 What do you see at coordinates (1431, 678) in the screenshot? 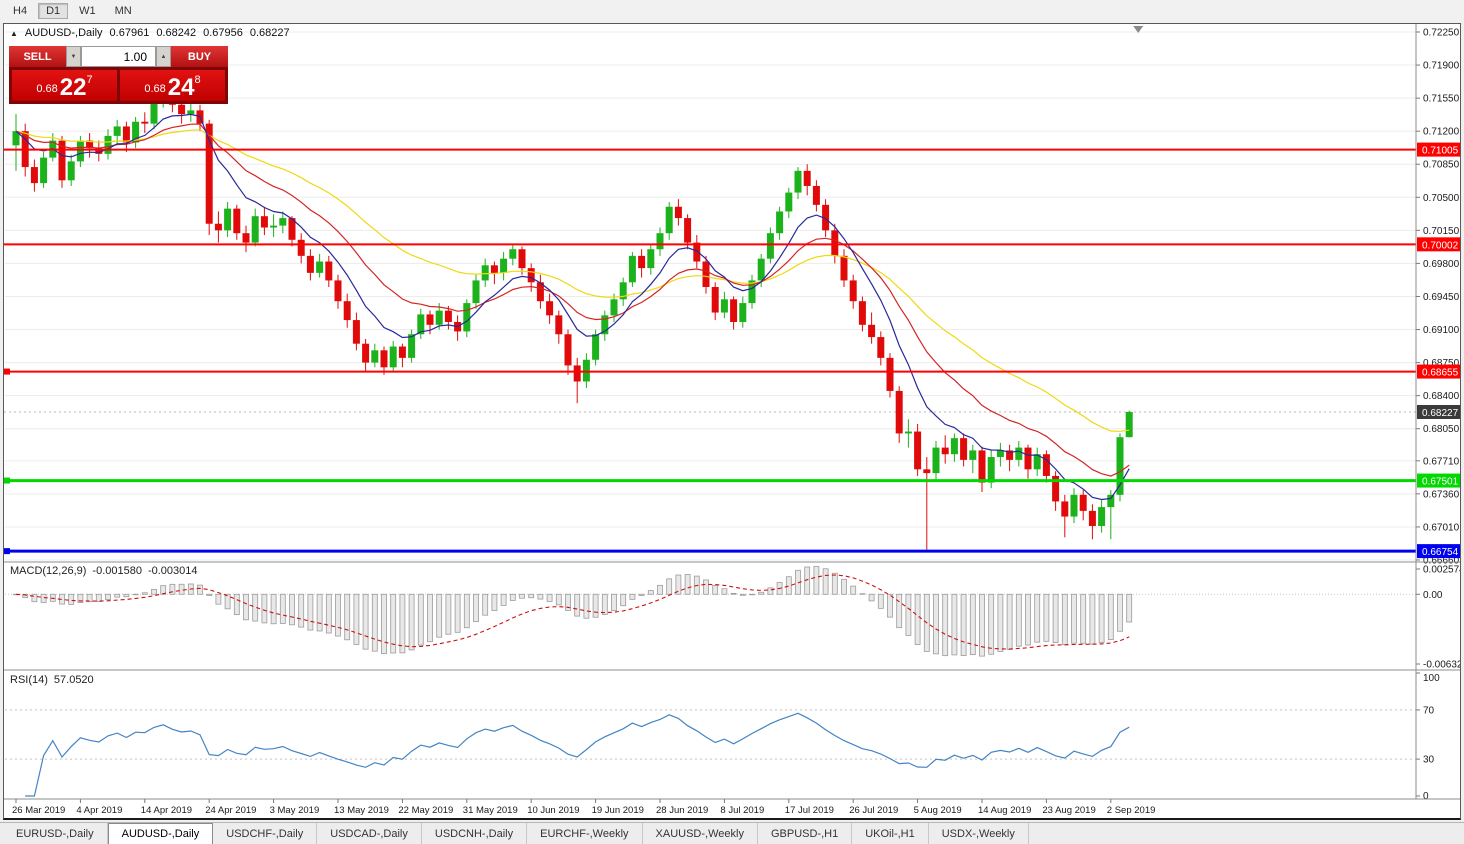
I see `svg-text: 100` at bounding box center [1431, 678].